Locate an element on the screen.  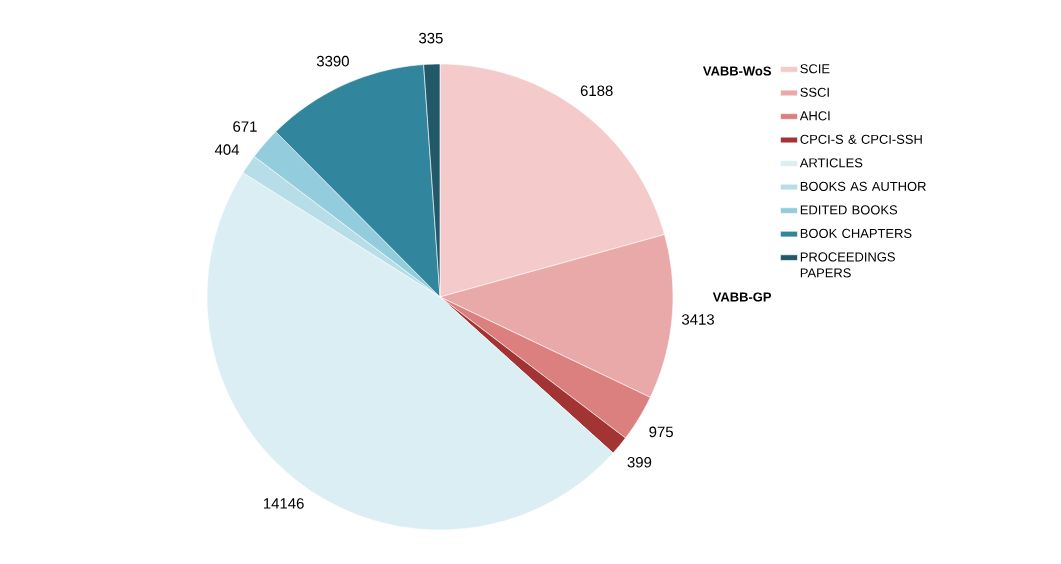
data-label: 3390 is located at coordinates (332, 61).